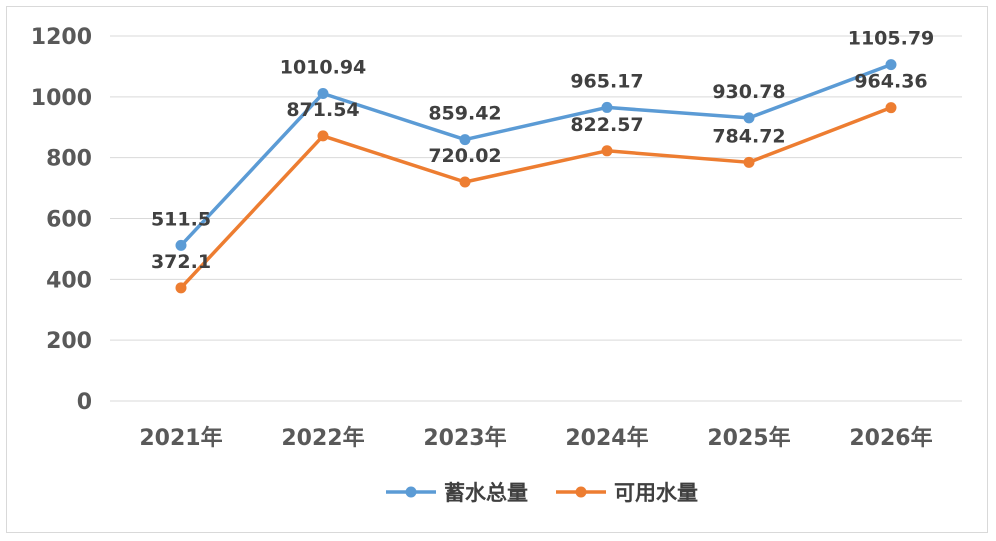 Image resolution: width=996 pixels, height=541 pixels. What do you see at coordinates (464, 156) in the screenshot?
I see `data-label: 720.02` at bounding box center [464, 156].